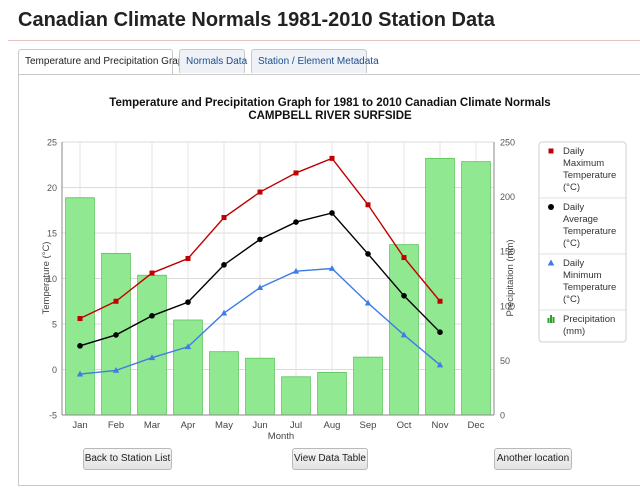 This screenshot has width=640, height=489. Describe the element at coordinates (574, 331) in the screenshot. I see `legend-label: (mm)` at that location.